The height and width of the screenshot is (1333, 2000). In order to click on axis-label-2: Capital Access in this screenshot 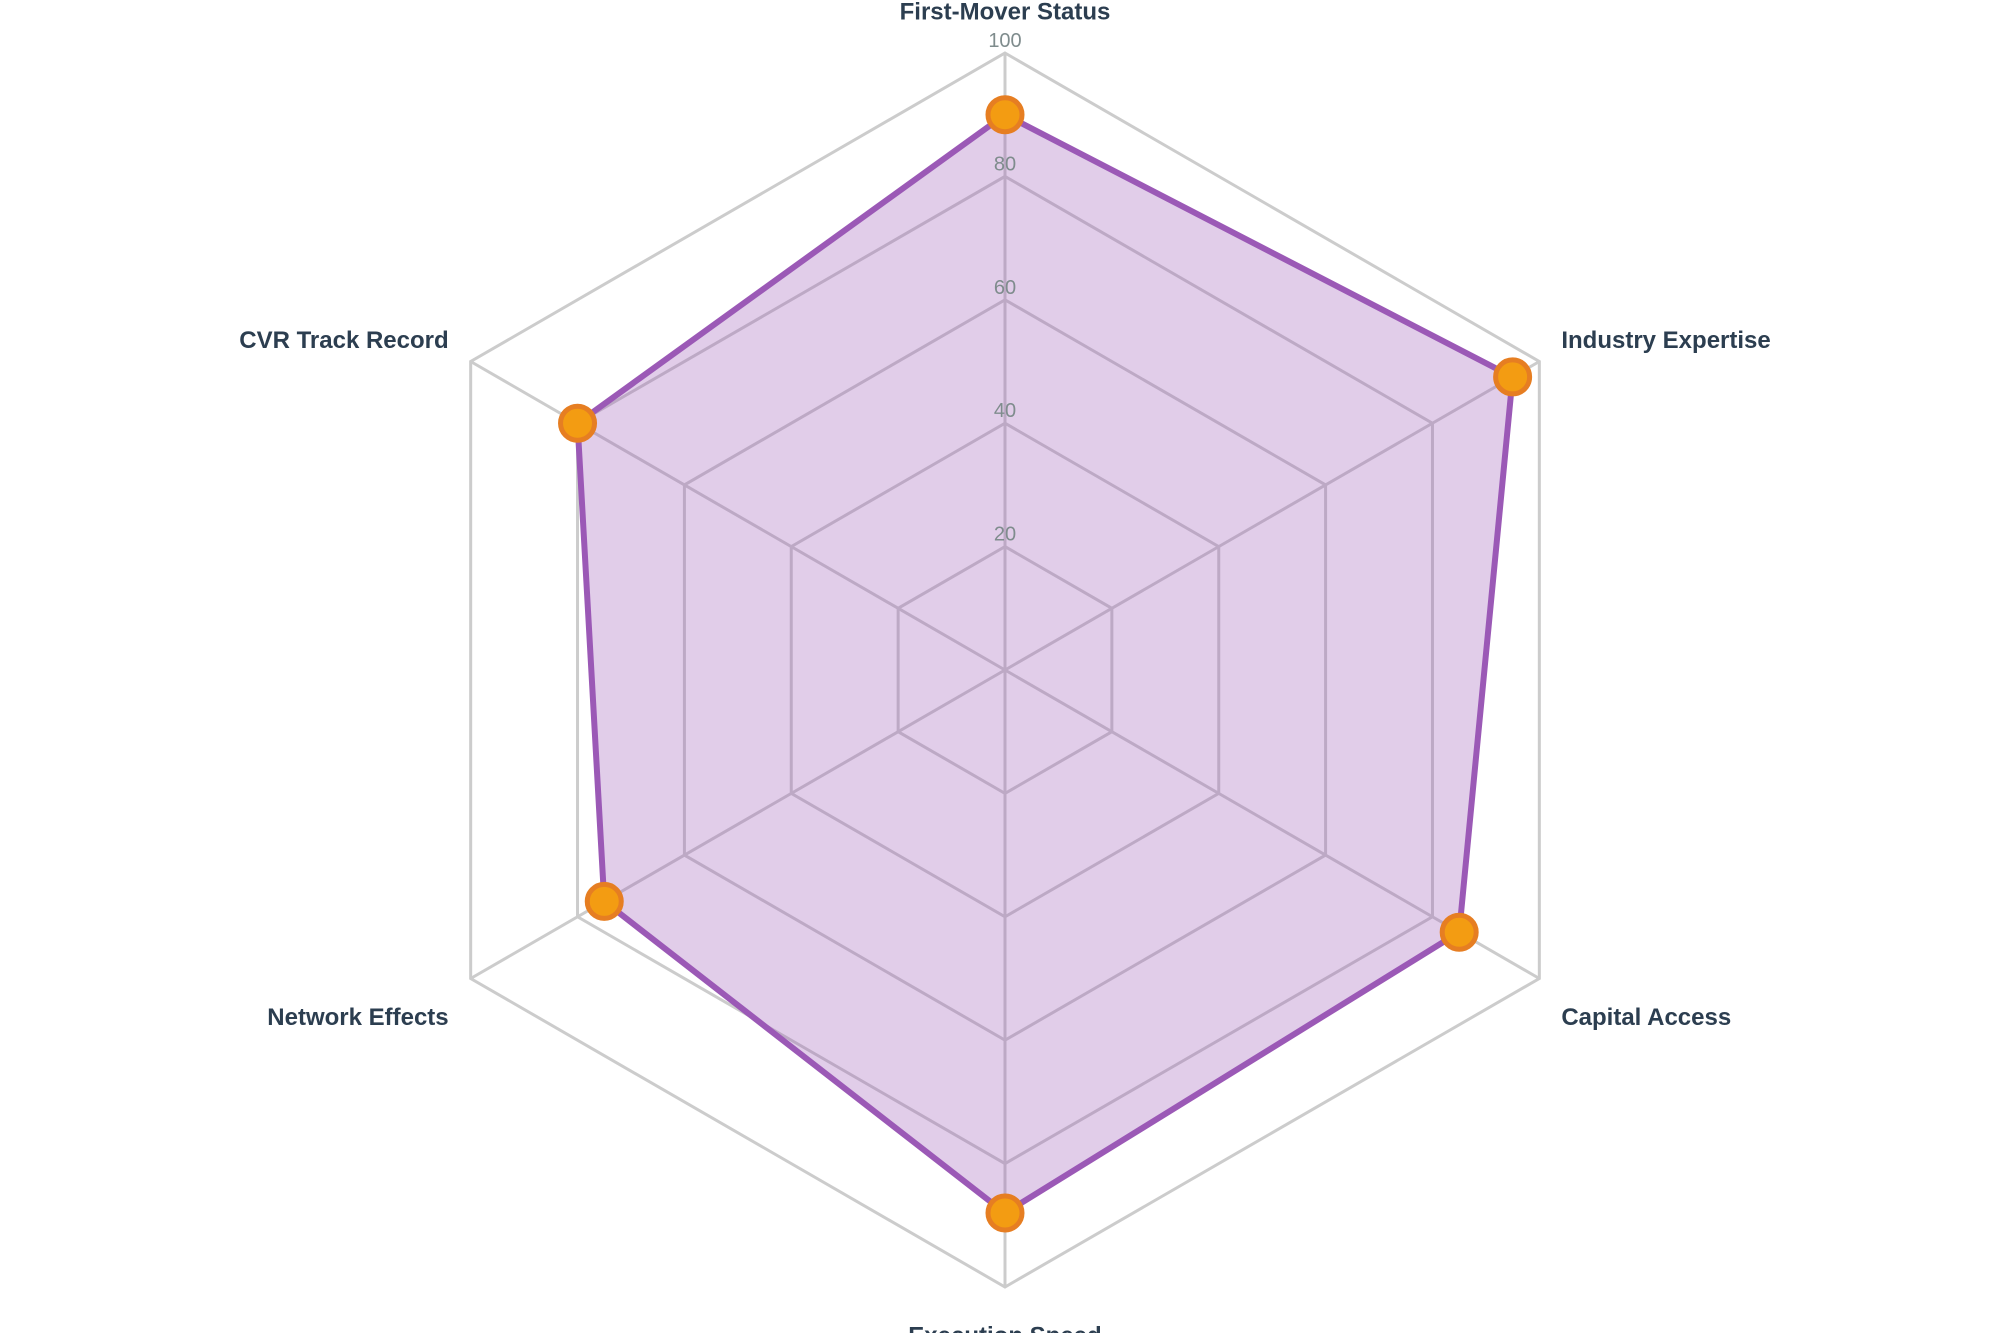, I will do `click(1646, 1017)`.